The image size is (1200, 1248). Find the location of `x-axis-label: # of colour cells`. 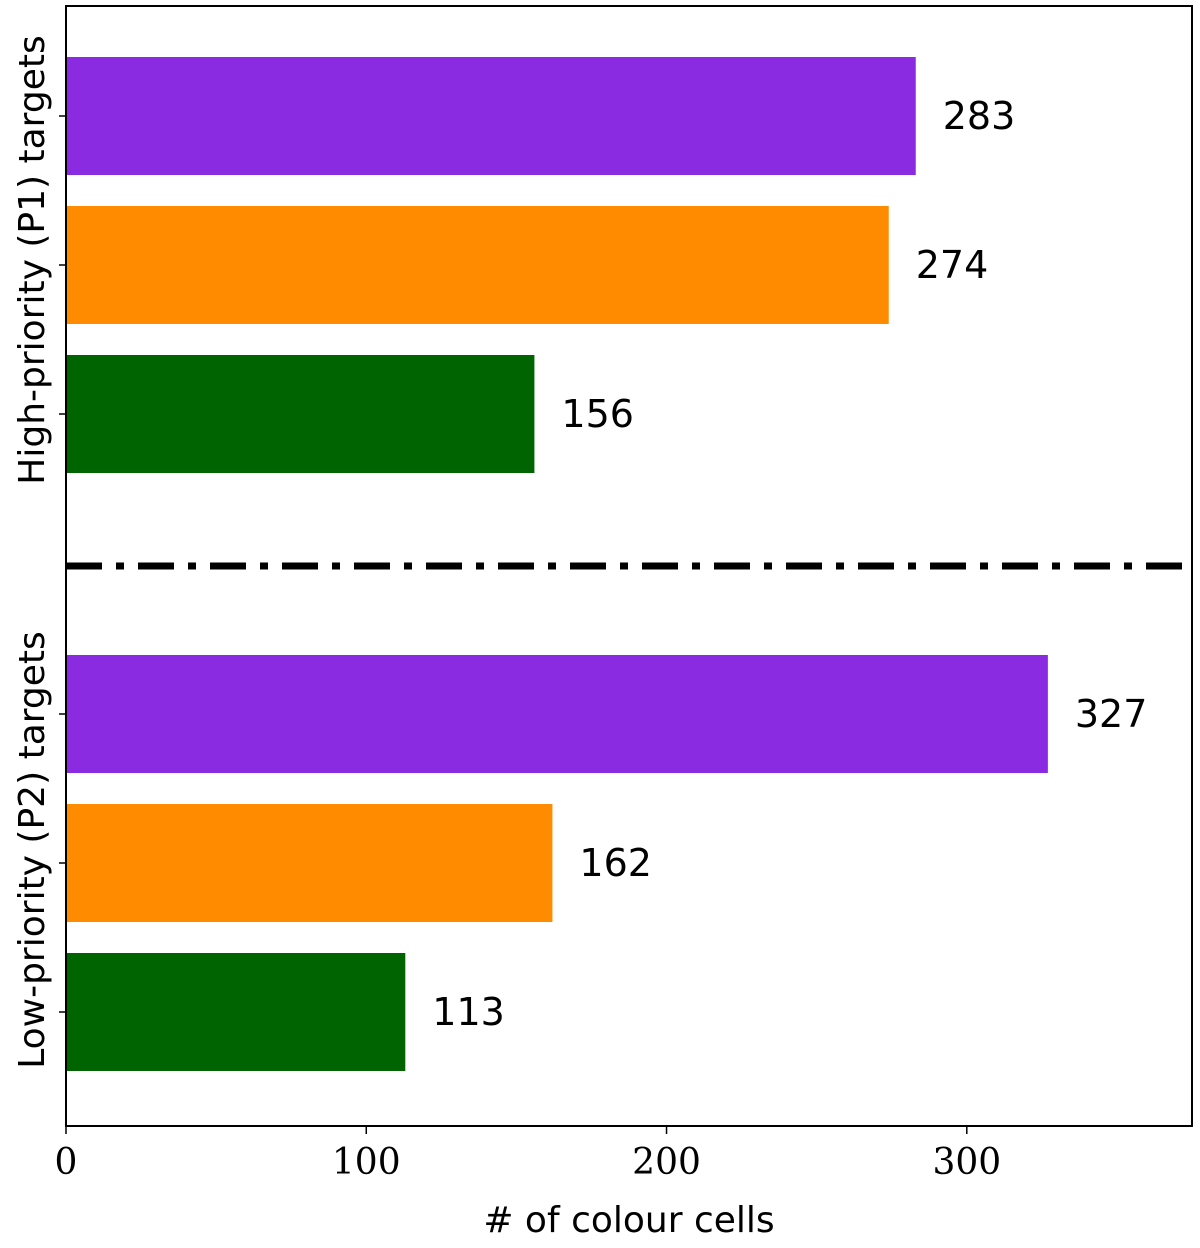

x-axis-label: # of colour cells is located at coordinates (628, 1220).